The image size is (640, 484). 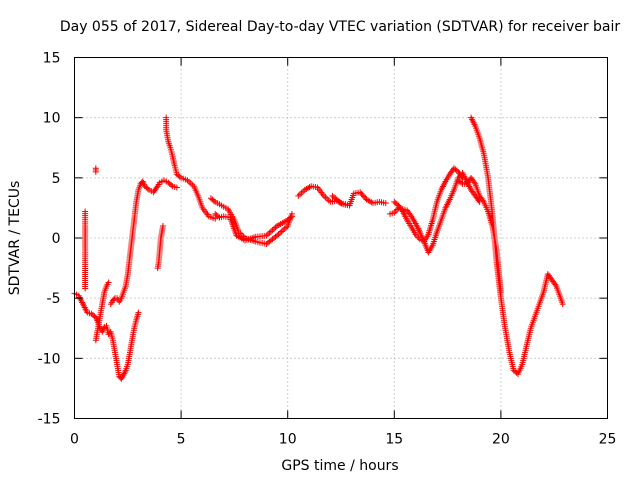 What do you see at coordinates (49, 359) in the screenshot?
I see `y-tick-label: -10` at bounding box center [49, 359].